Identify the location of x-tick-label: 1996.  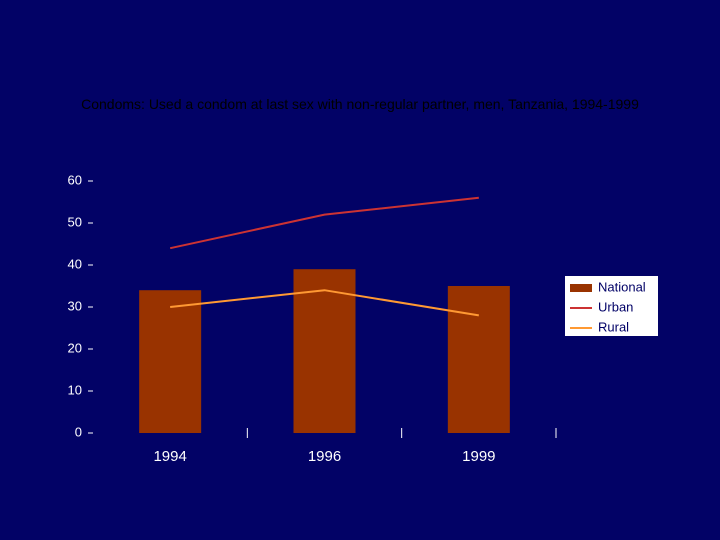
(324, 456).